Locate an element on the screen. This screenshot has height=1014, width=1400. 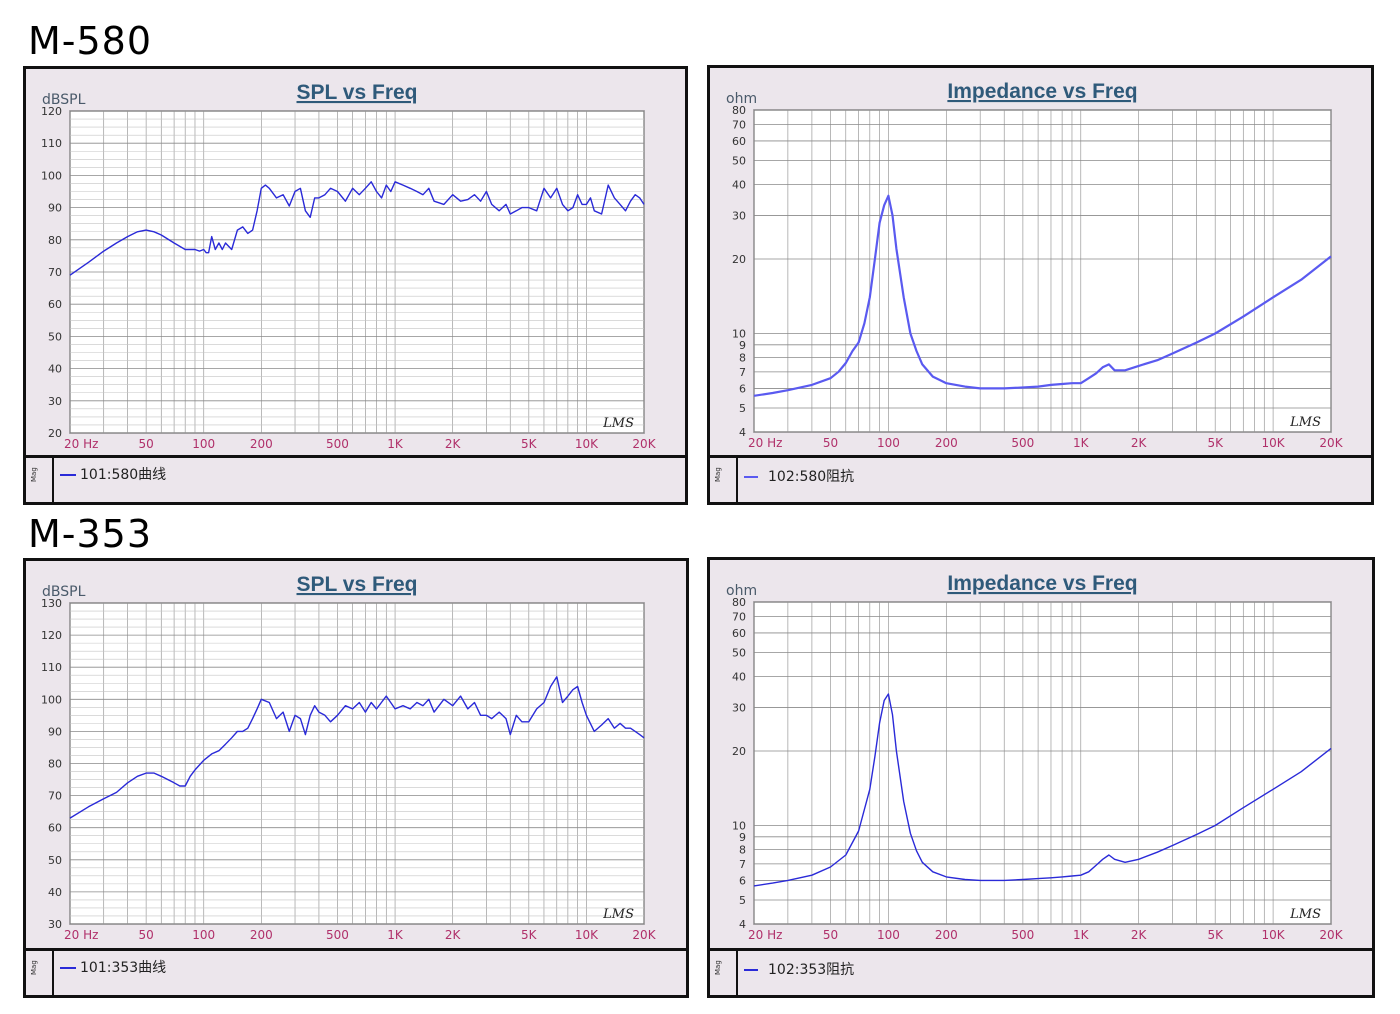
x-tick-label: 1K is located at coordinates (1081, 935).